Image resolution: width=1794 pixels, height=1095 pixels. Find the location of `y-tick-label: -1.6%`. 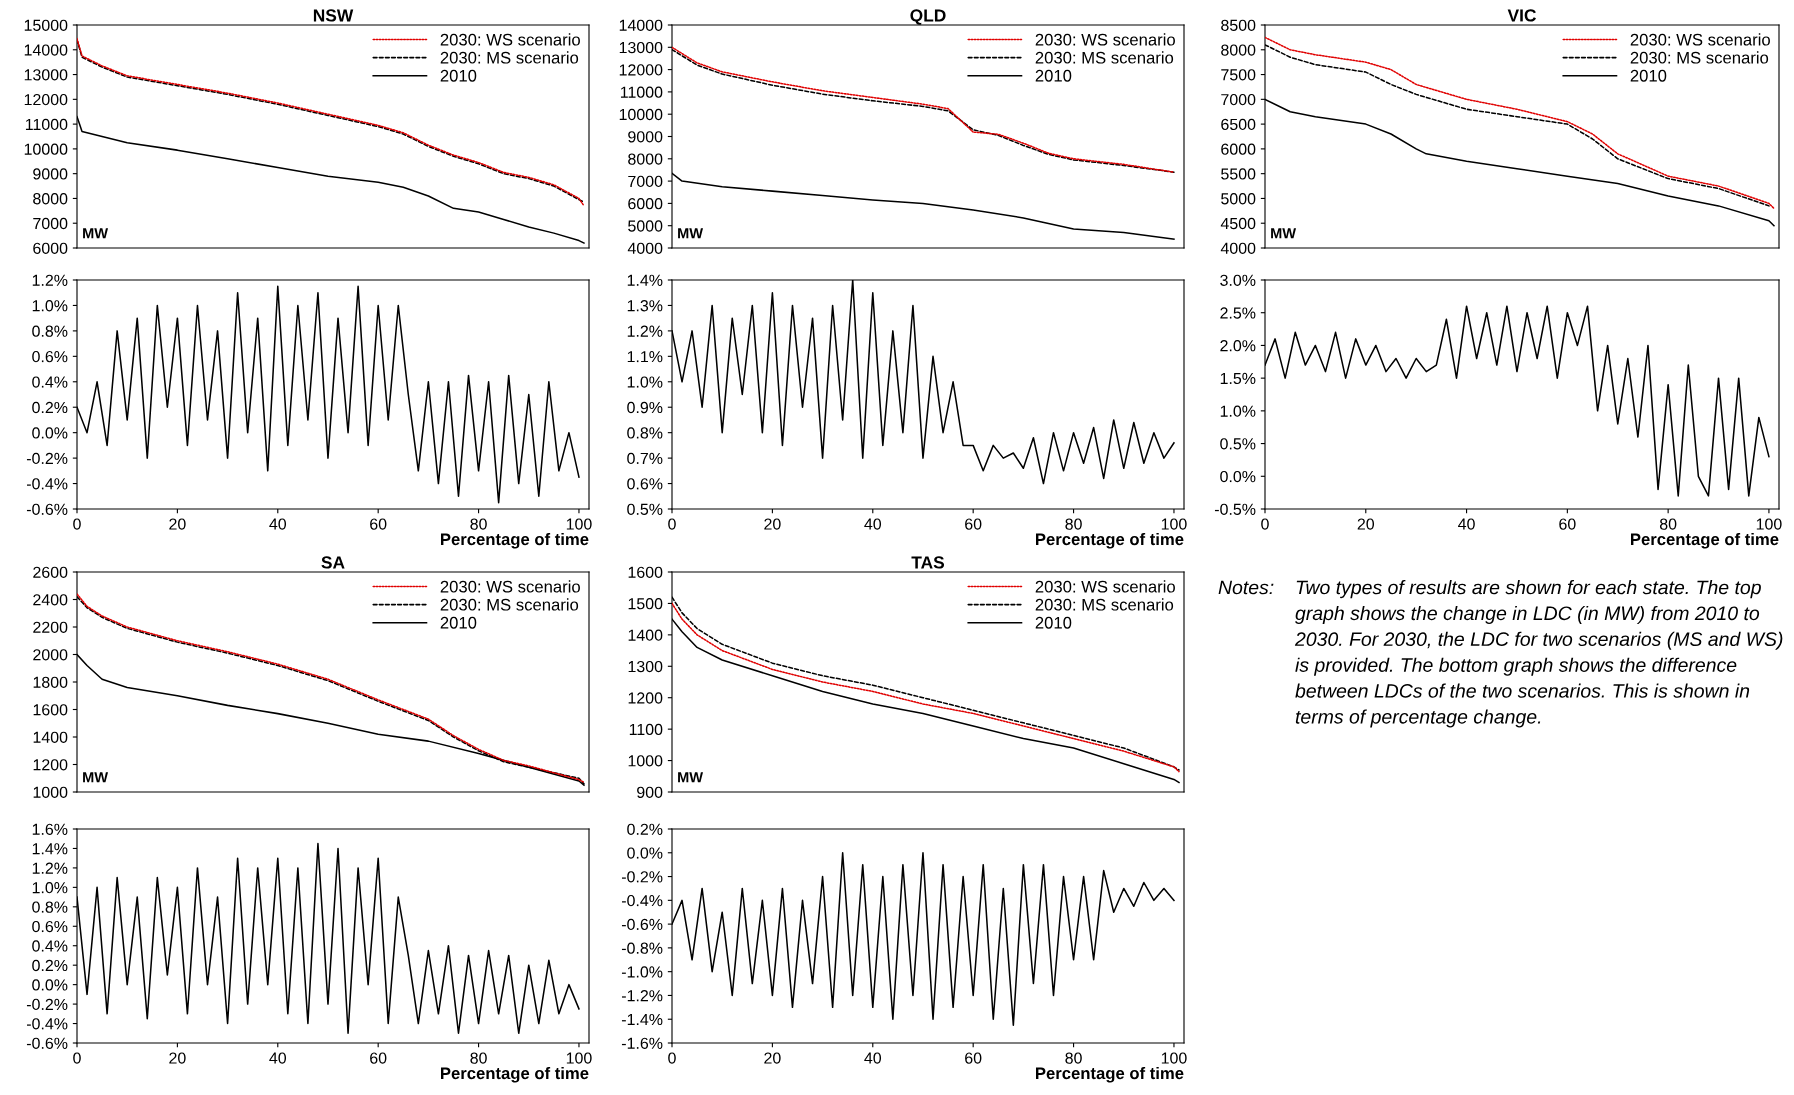

y-tick-label: -1.6% is located at coordinates (642, 1043).